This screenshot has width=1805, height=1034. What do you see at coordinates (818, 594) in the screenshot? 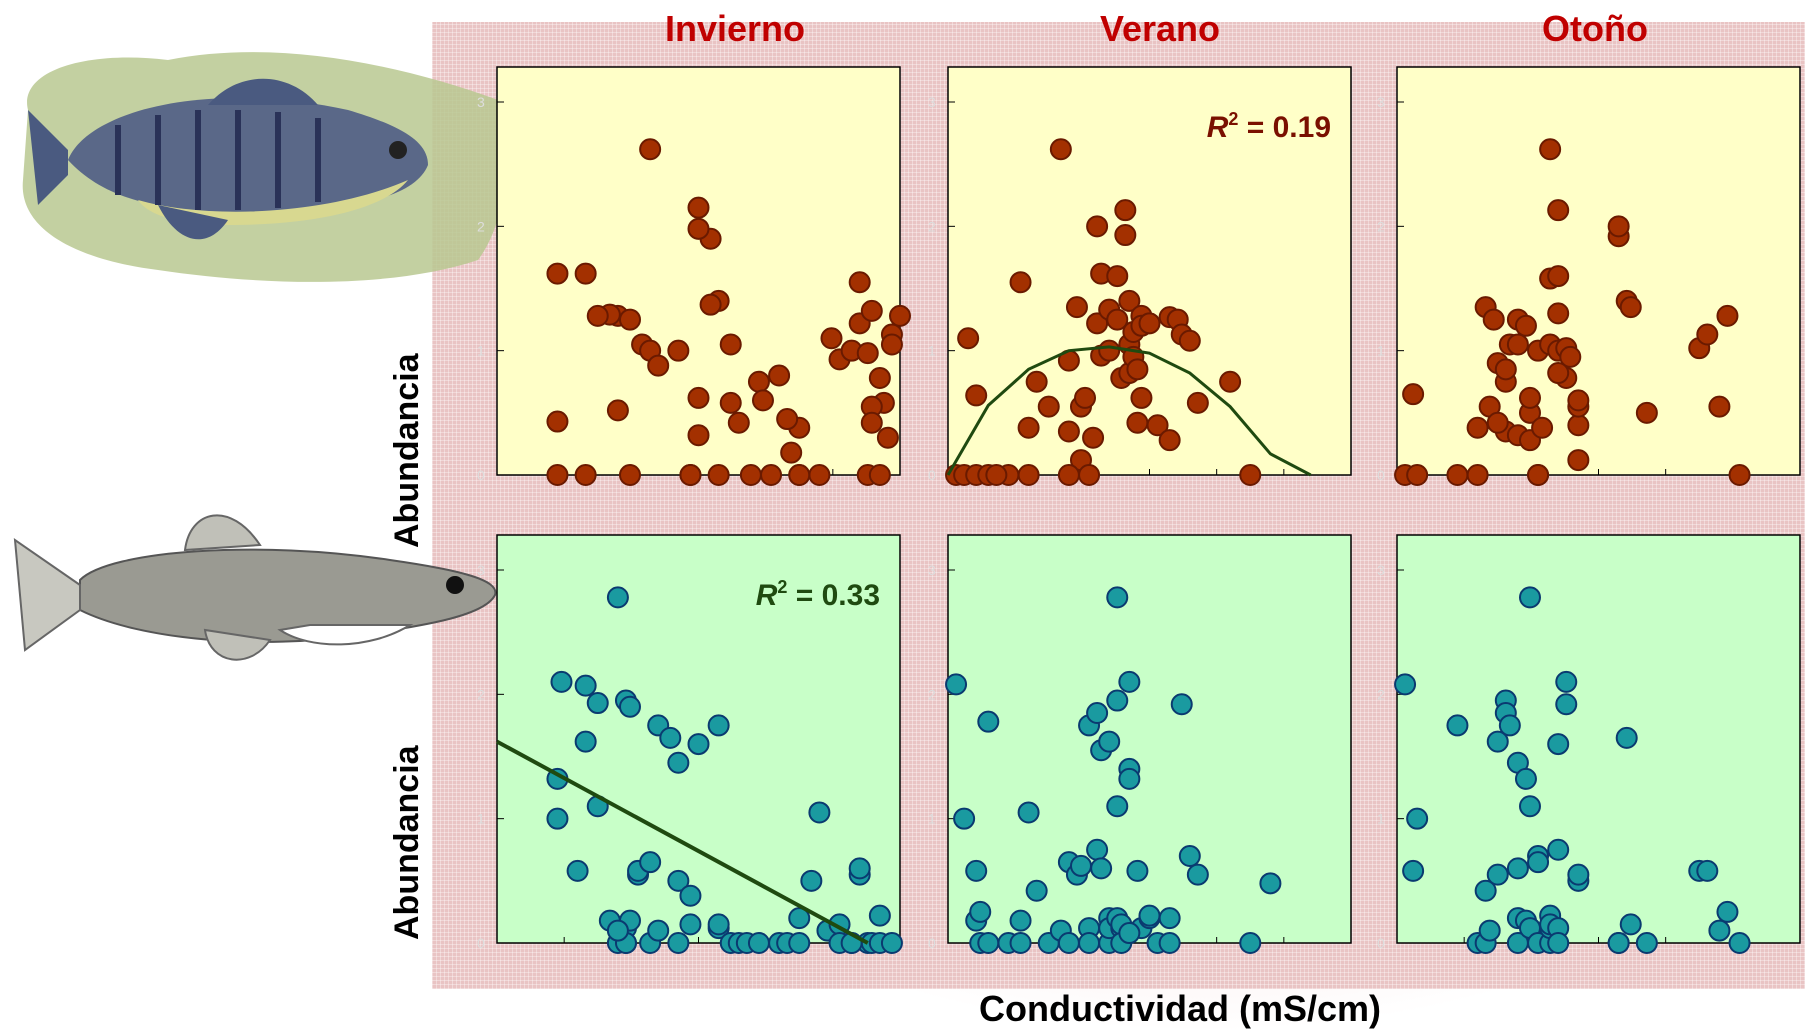
I see `r-squared-annotation: R2 = 0.33` at bounding box center [818, 594].